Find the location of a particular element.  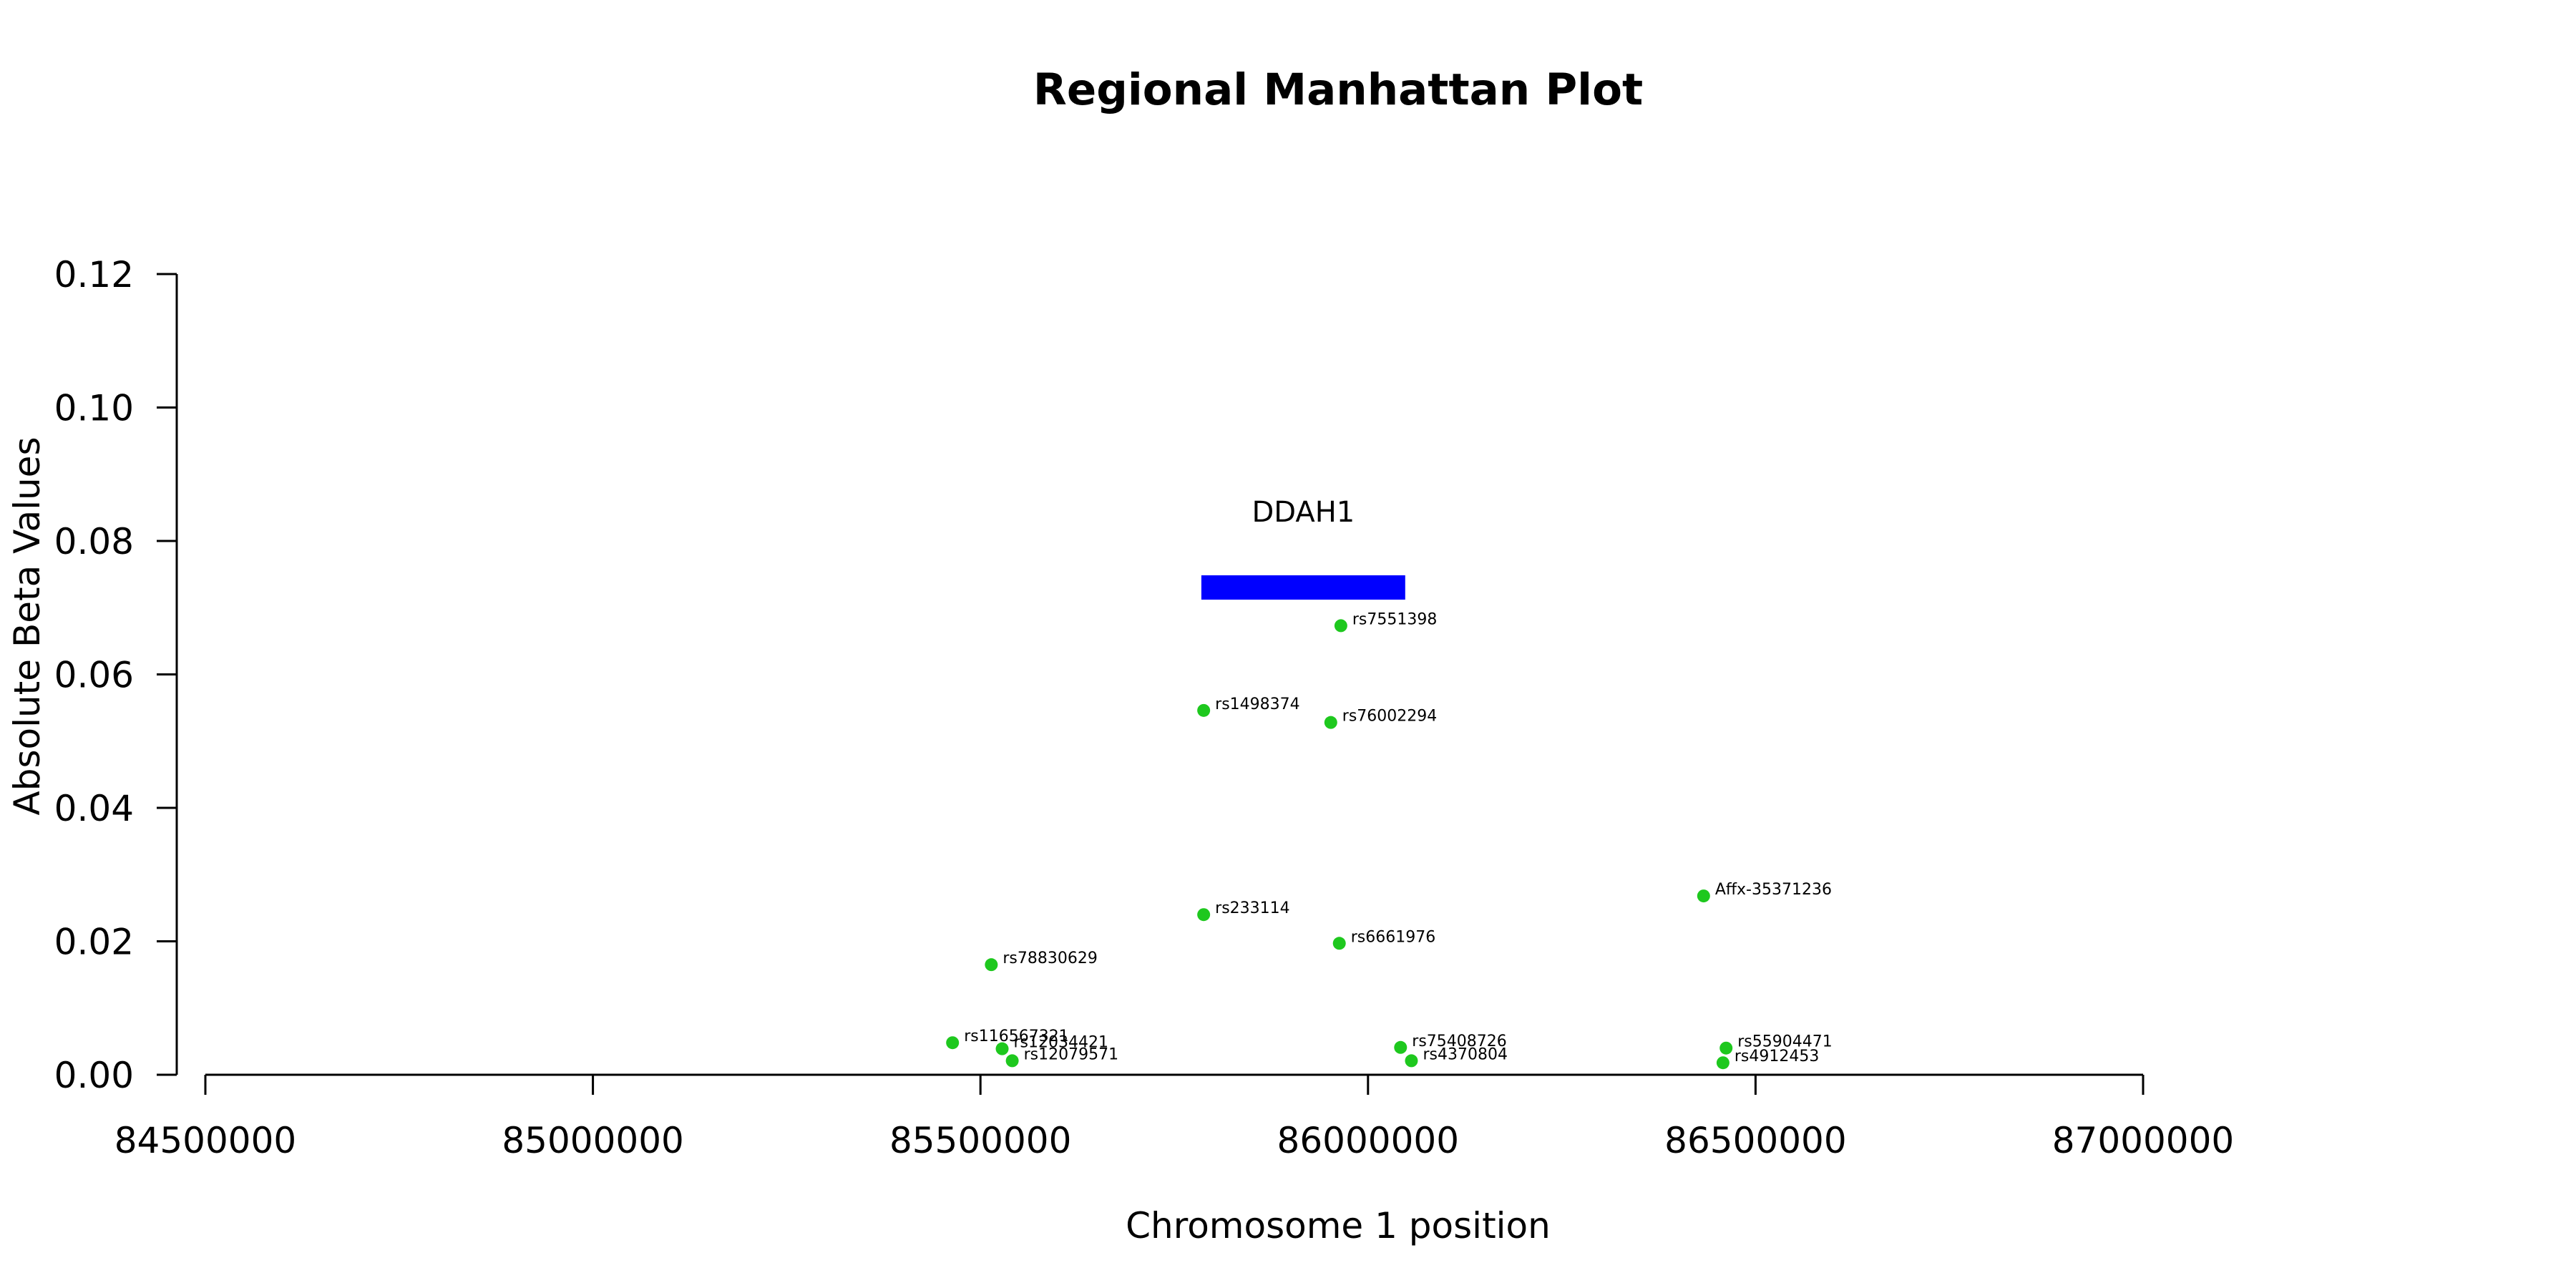

y-tick-label: 0.12 is located at coordinates (94, 275).